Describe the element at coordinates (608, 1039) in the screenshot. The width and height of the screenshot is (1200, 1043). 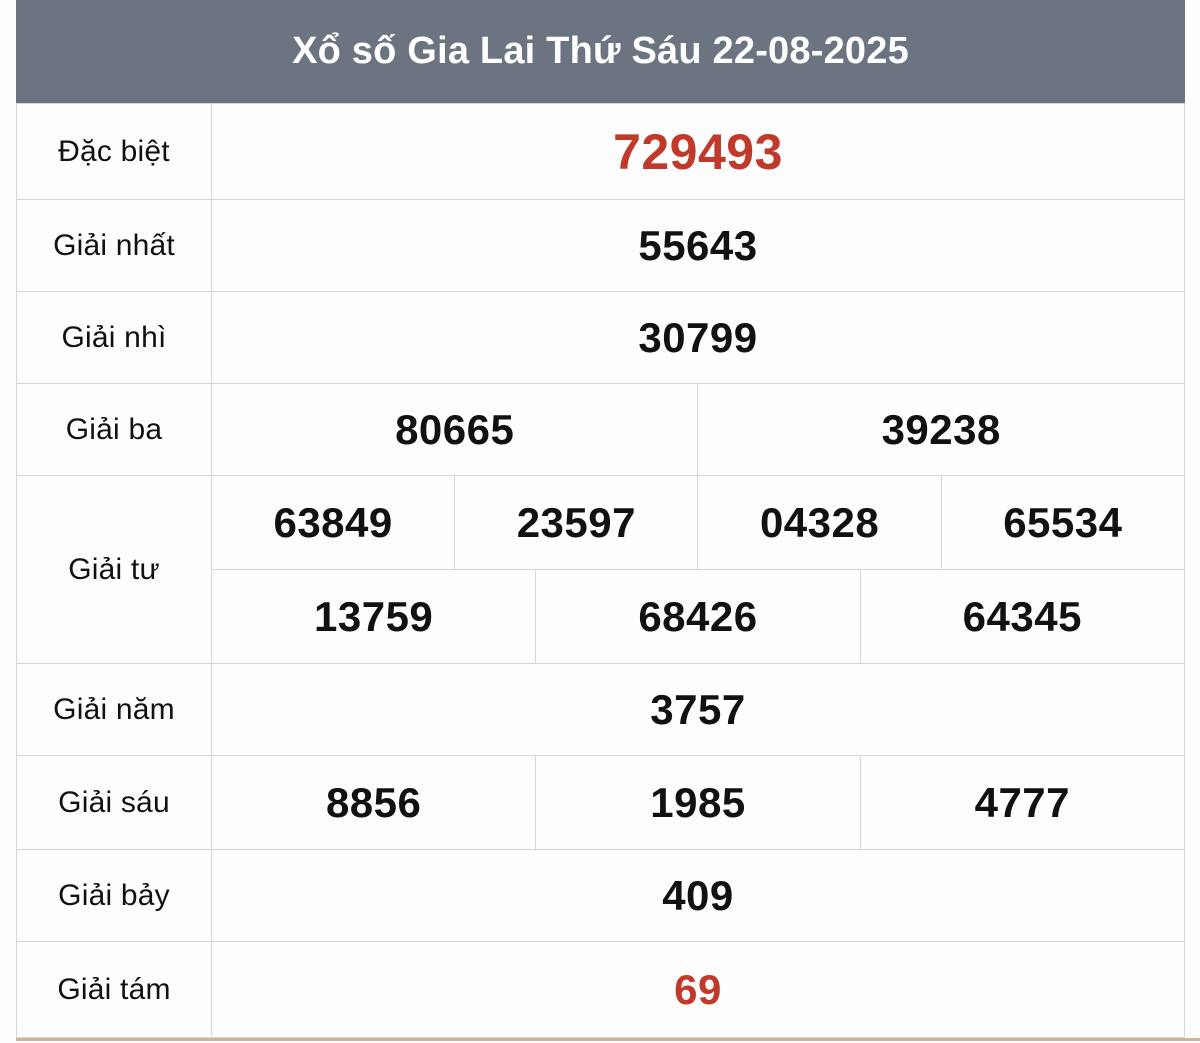
I see `bottom-divider` at that location.